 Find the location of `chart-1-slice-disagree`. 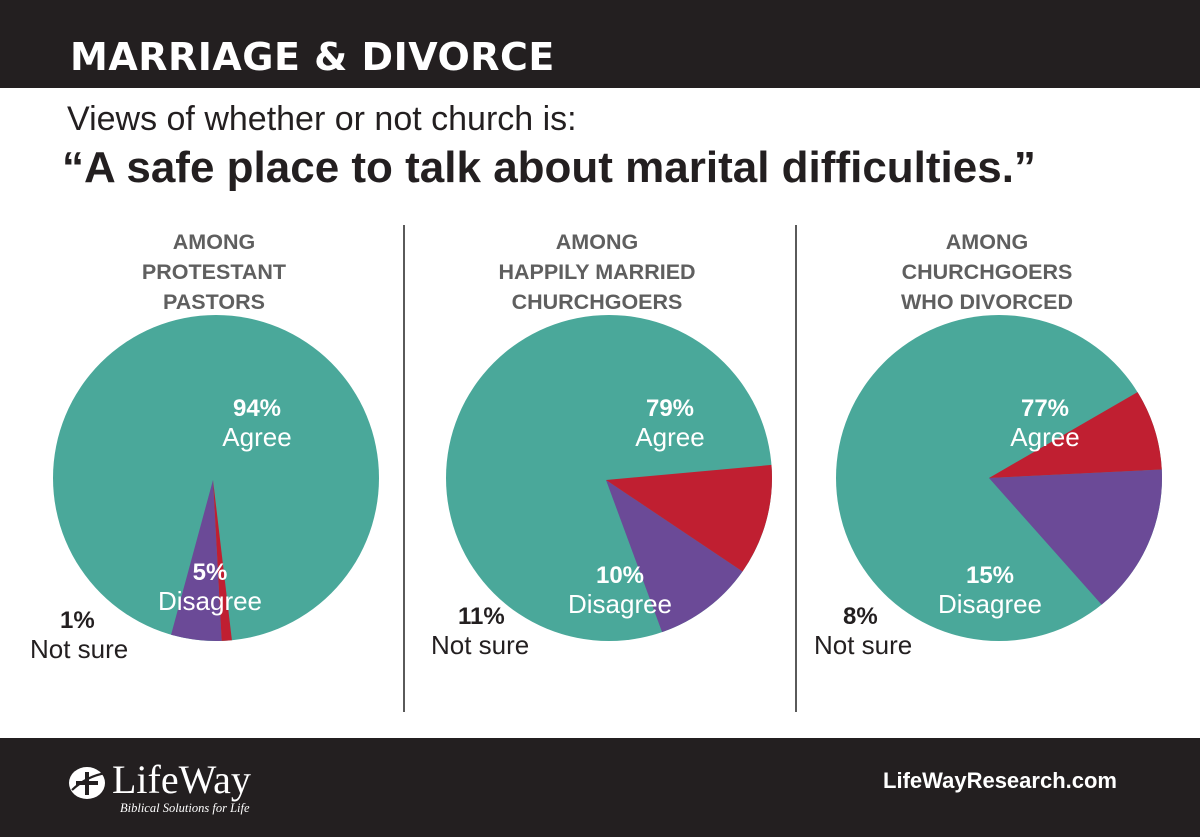

chart-1-slice-disagree is located at coordinates (196, 560).